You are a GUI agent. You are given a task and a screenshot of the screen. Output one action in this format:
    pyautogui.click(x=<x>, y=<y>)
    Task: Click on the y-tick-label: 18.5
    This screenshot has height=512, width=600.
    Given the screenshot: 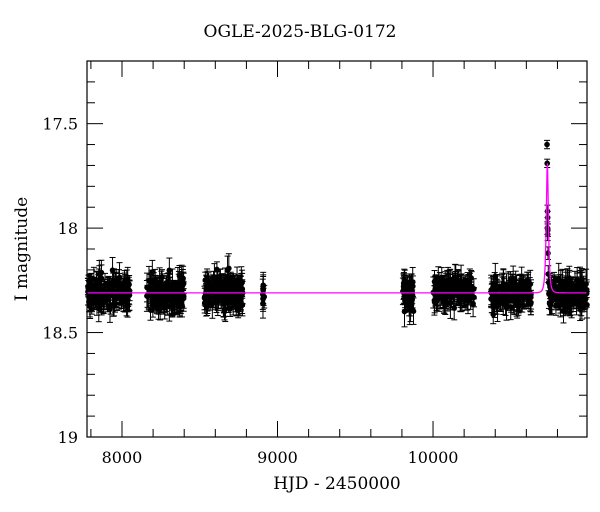 What is the action you would take?
    pyautogui.click(x=60, y=333)
    